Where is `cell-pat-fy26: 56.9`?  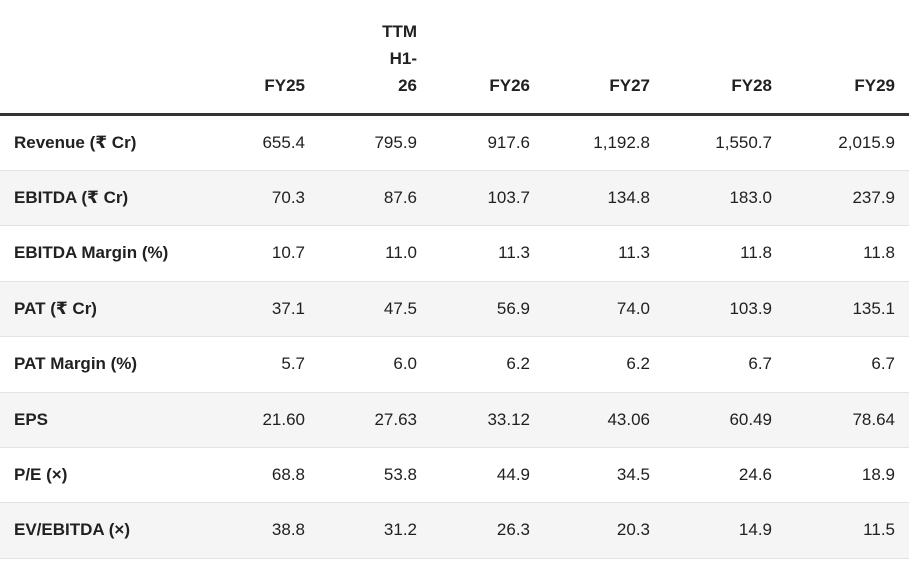
cell-pat-fy26: 56.9 is located at coordinates (487, 309).